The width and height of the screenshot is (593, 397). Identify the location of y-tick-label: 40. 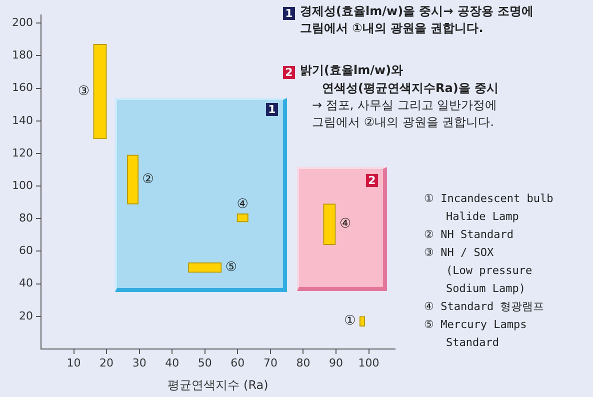
(26, 283).